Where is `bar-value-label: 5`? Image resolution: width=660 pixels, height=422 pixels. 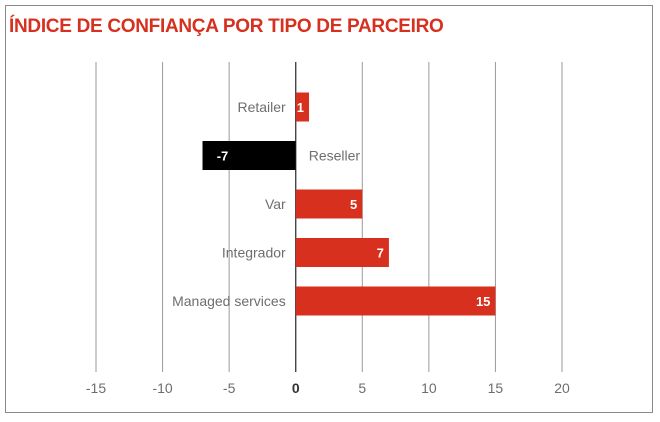 bar-value-label: 5 is located at coordinates (353, 204).